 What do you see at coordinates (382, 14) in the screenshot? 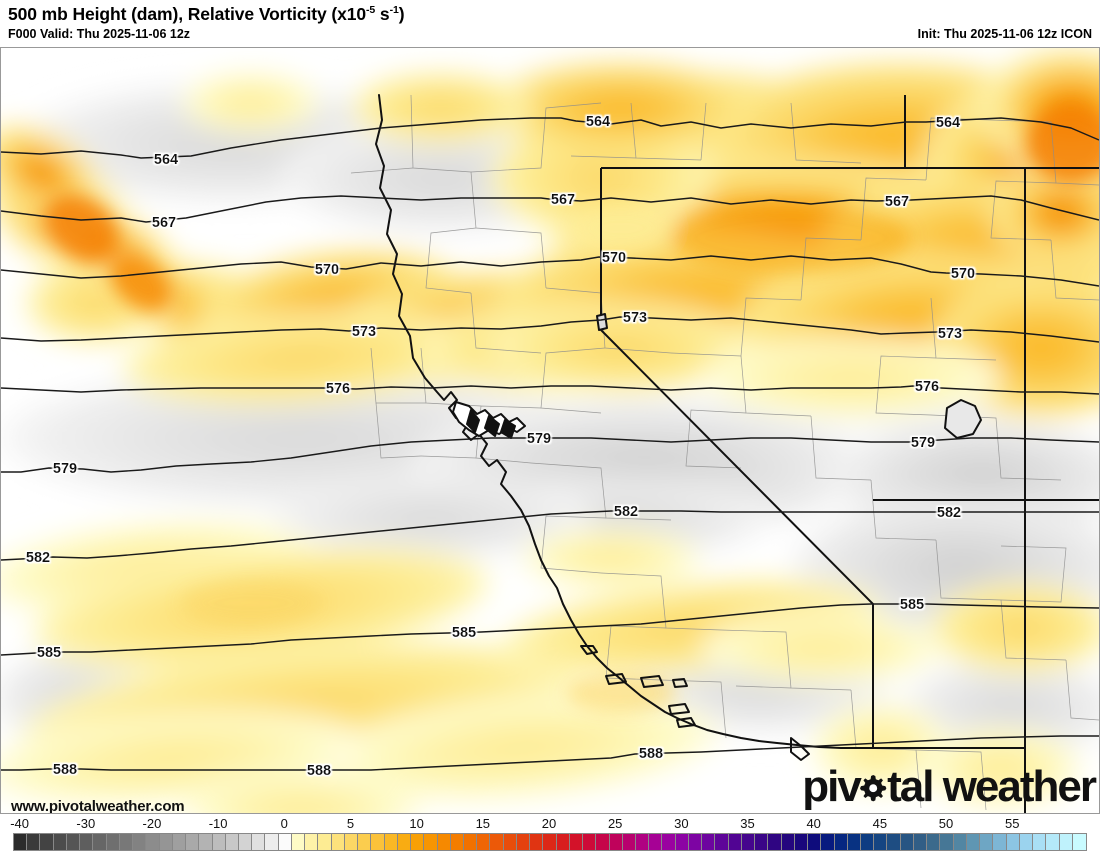
I see `title-mid-text: s` at bounding box center [382, 14].